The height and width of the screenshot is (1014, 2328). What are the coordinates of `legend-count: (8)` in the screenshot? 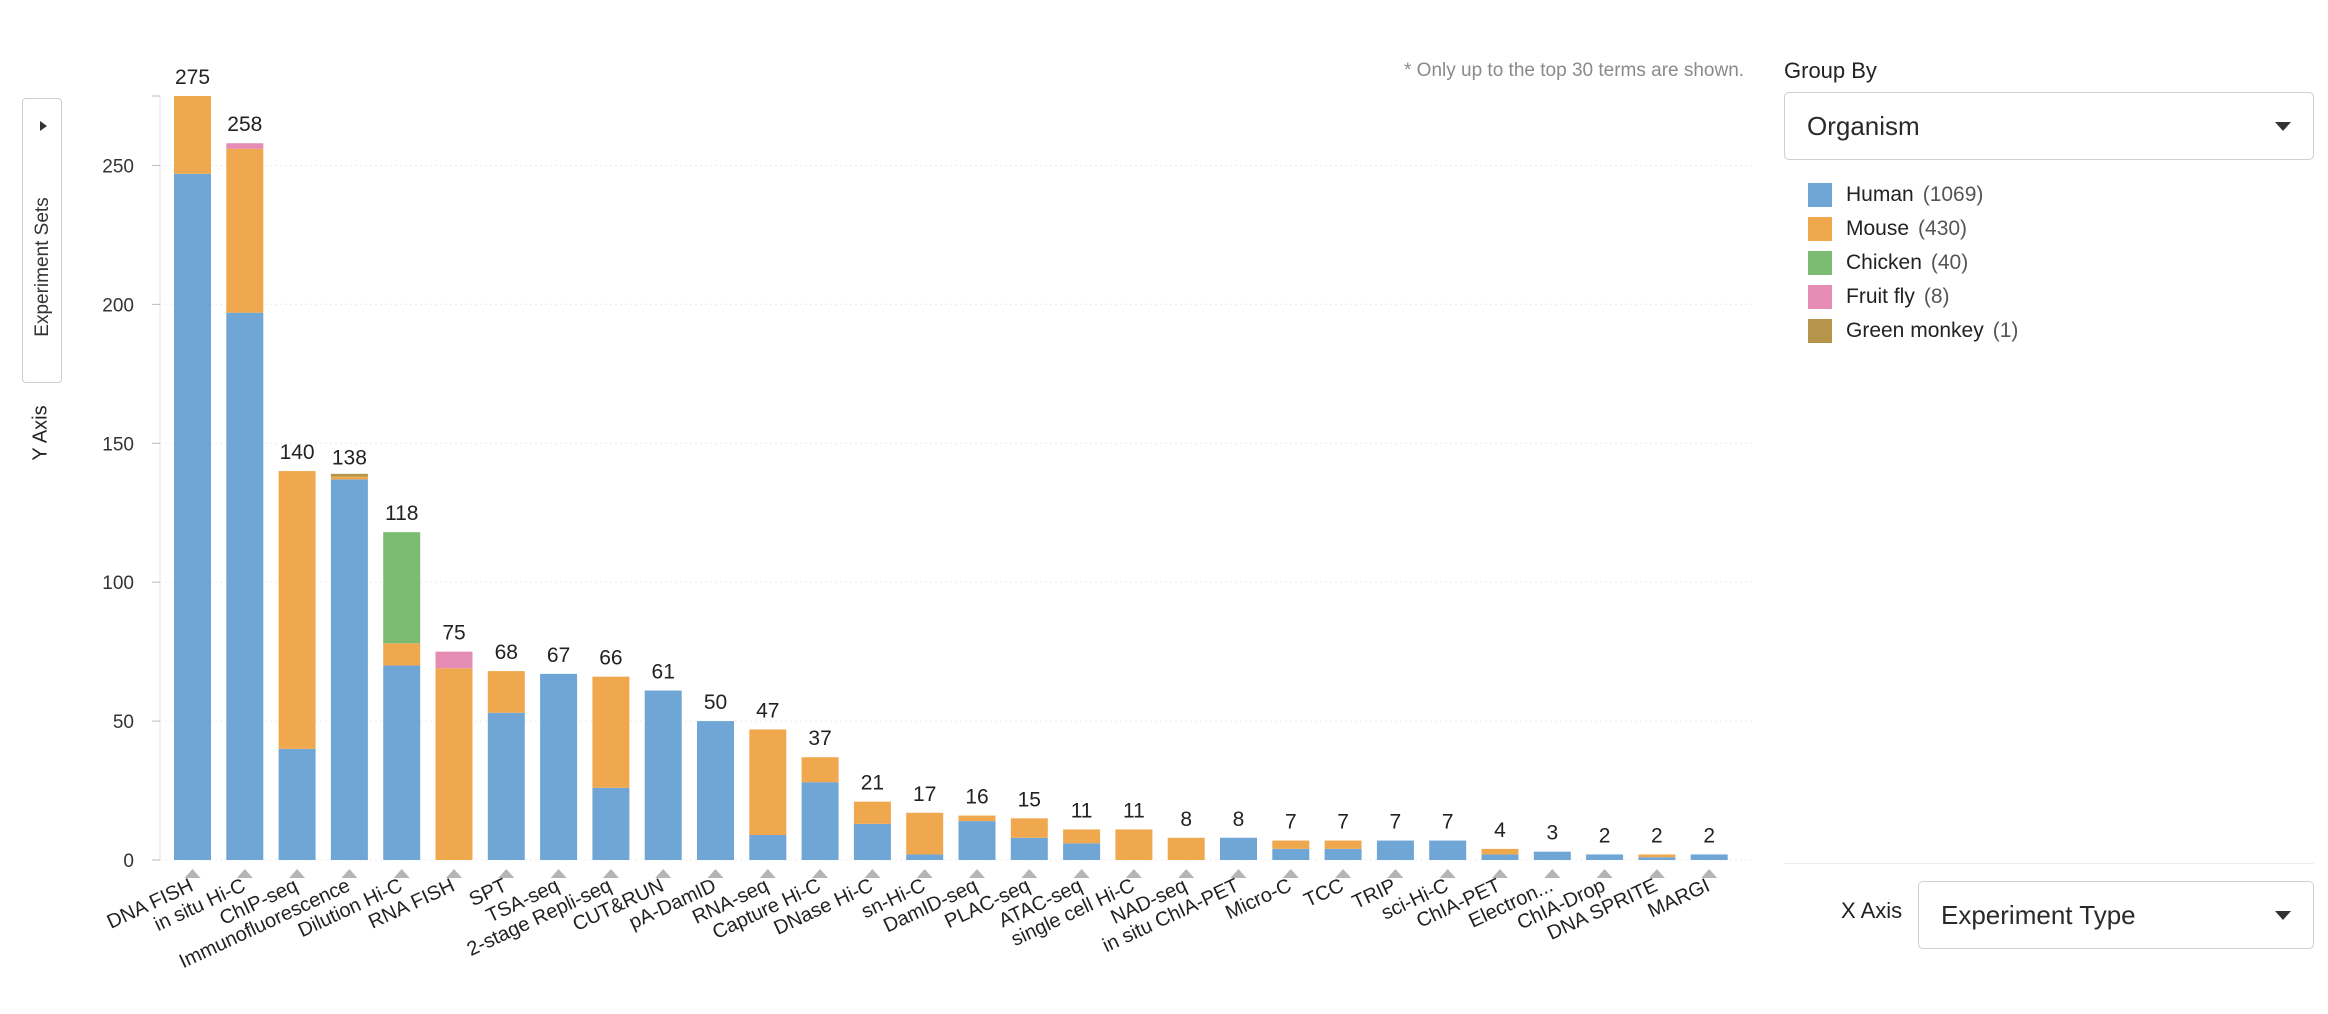 It's located at (1936, 296).